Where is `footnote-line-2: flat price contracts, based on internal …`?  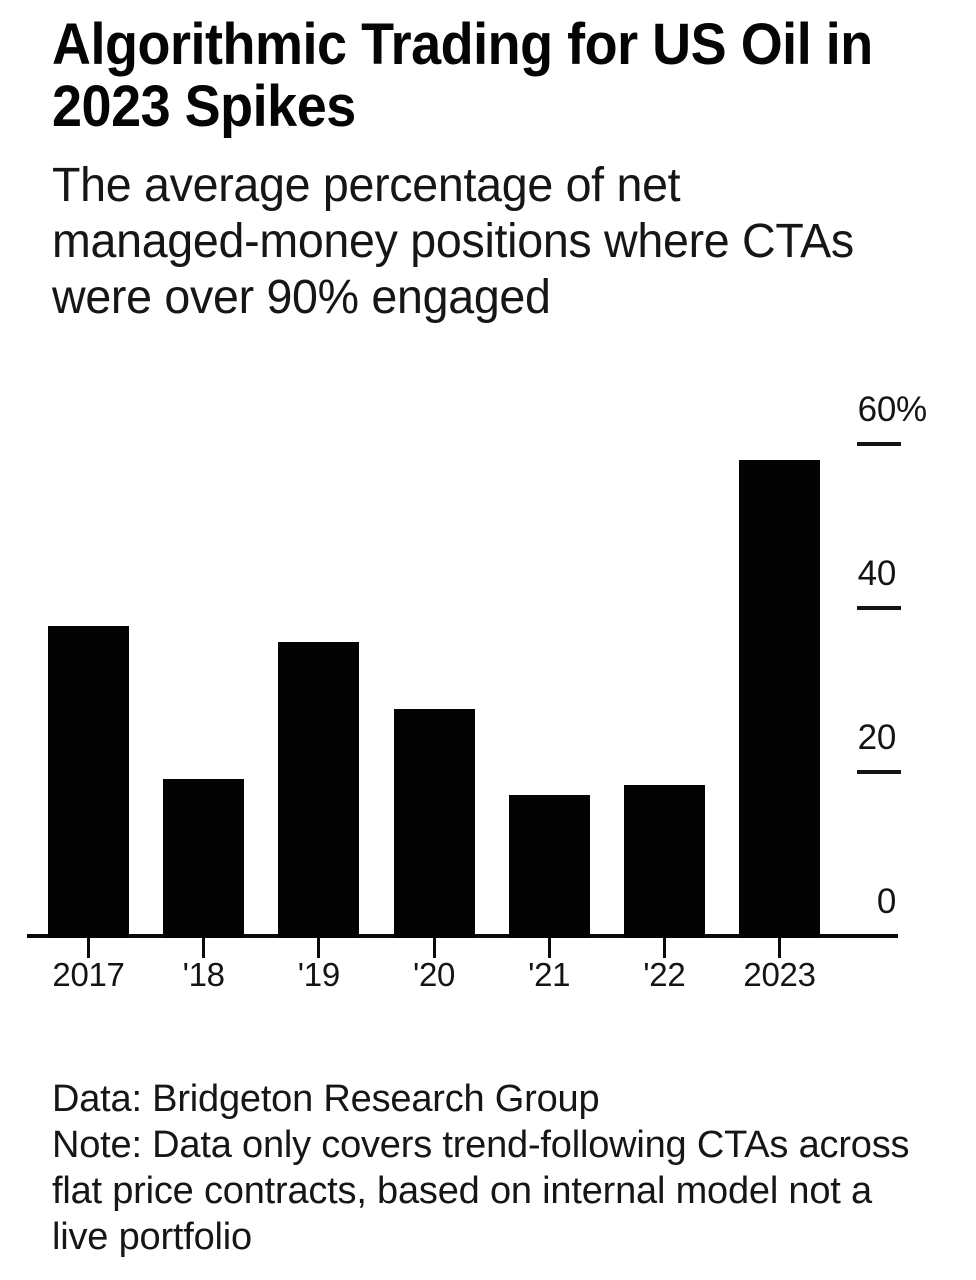 footnote-line-2: flat price contracts, based on internal … is located at coordinates (462, 1191).